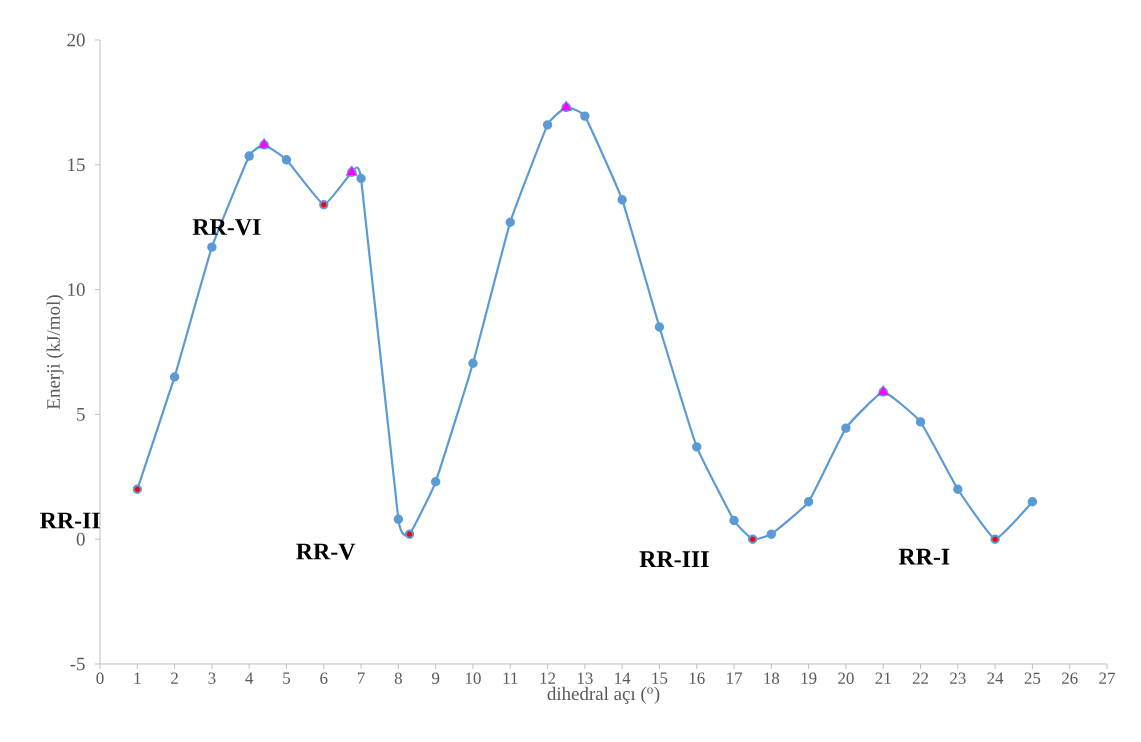 This screenshot has height=742, width=1141. Describe the element at coordinates (100, 678) in the screenshot. I see `x-tick-label: 0` at that location.